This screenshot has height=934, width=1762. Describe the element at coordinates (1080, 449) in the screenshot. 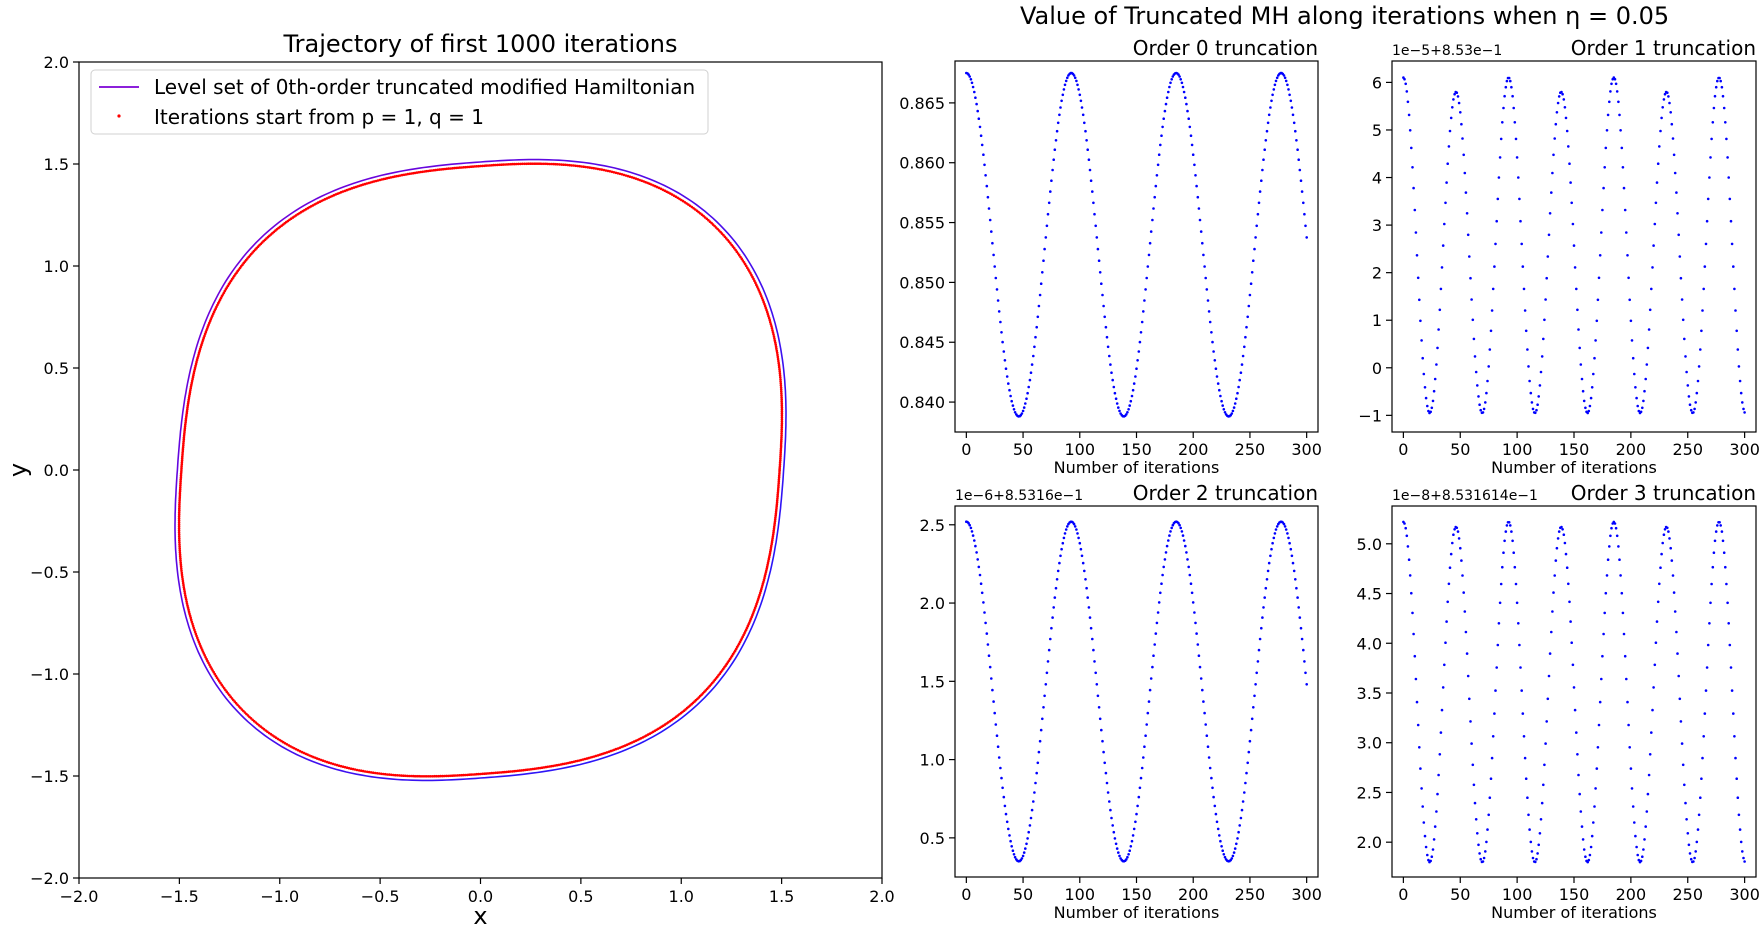

I see `x-tick-label: 100` at that location.